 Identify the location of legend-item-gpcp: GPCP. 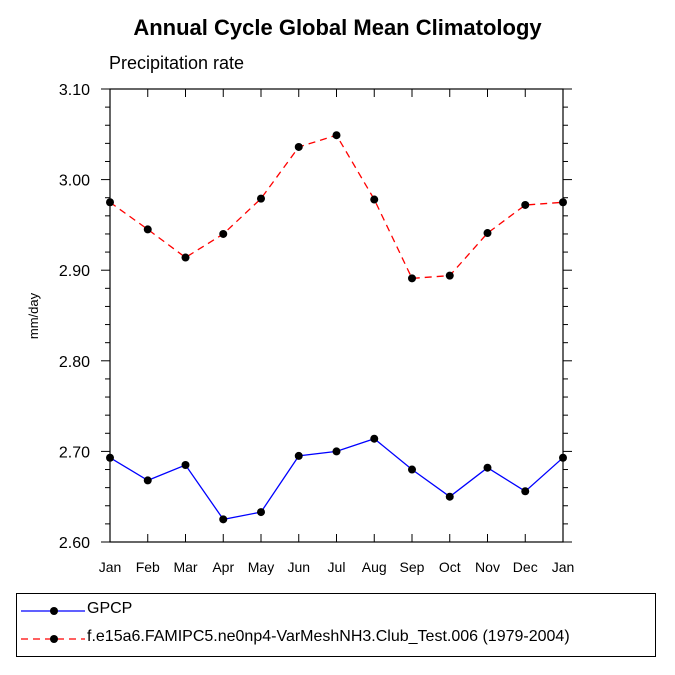
(336, 611).